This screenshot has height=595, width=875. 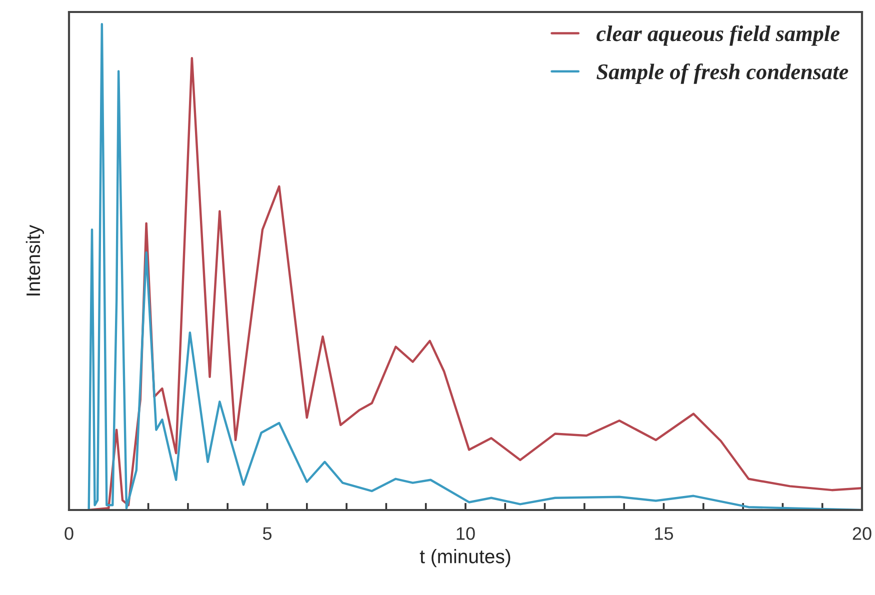 What do you see at coordinates (718, 35) in the screenshot?
I see `legend-label: clear aqueous field sample` at bounding box center [718, 35].